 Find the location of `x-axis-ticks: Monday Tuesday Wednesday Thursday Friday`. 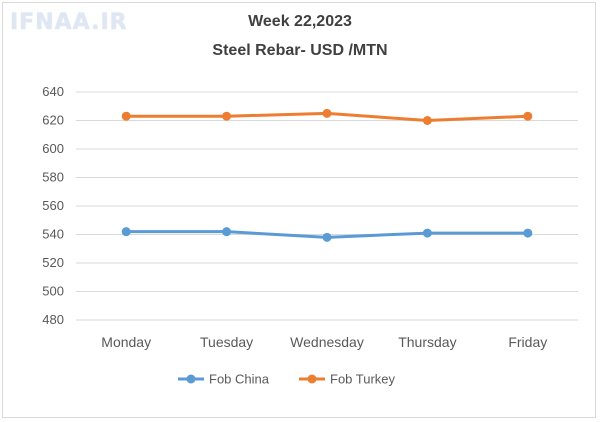

x-axis-ticks: Monday Tuesday Wednesday Thursday Friday is located at coordinates (324, 342).